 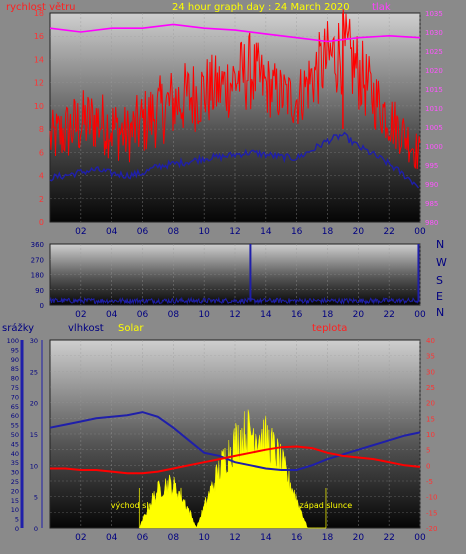 What do you see at coordinates (329, 328) in the screenshot?
I see `temperature-label: teplota` at bounding box center [329, 328].